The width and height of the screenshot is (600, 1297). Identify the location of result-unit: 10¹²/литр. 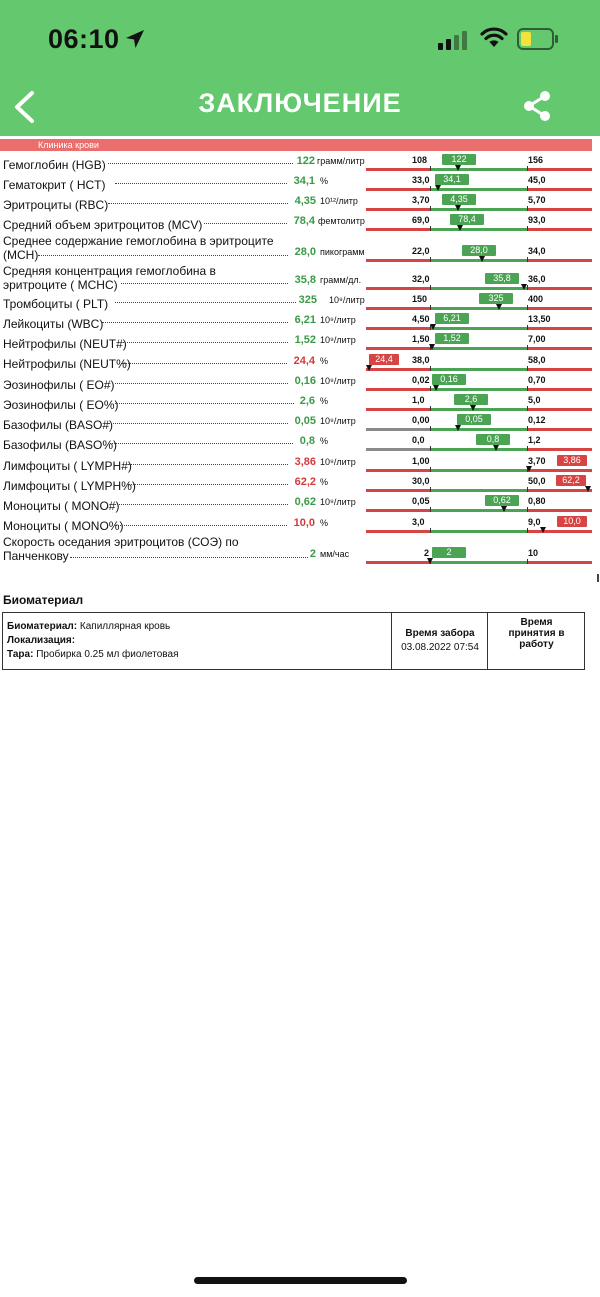
(339, 201).